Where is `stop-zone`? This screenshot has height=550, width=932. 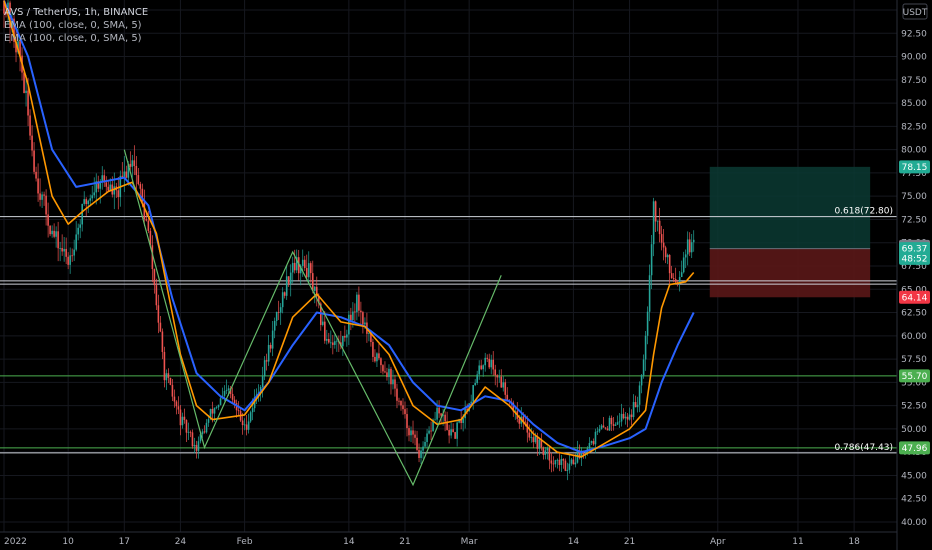
stop-zone is located at coordinates (790, 273).